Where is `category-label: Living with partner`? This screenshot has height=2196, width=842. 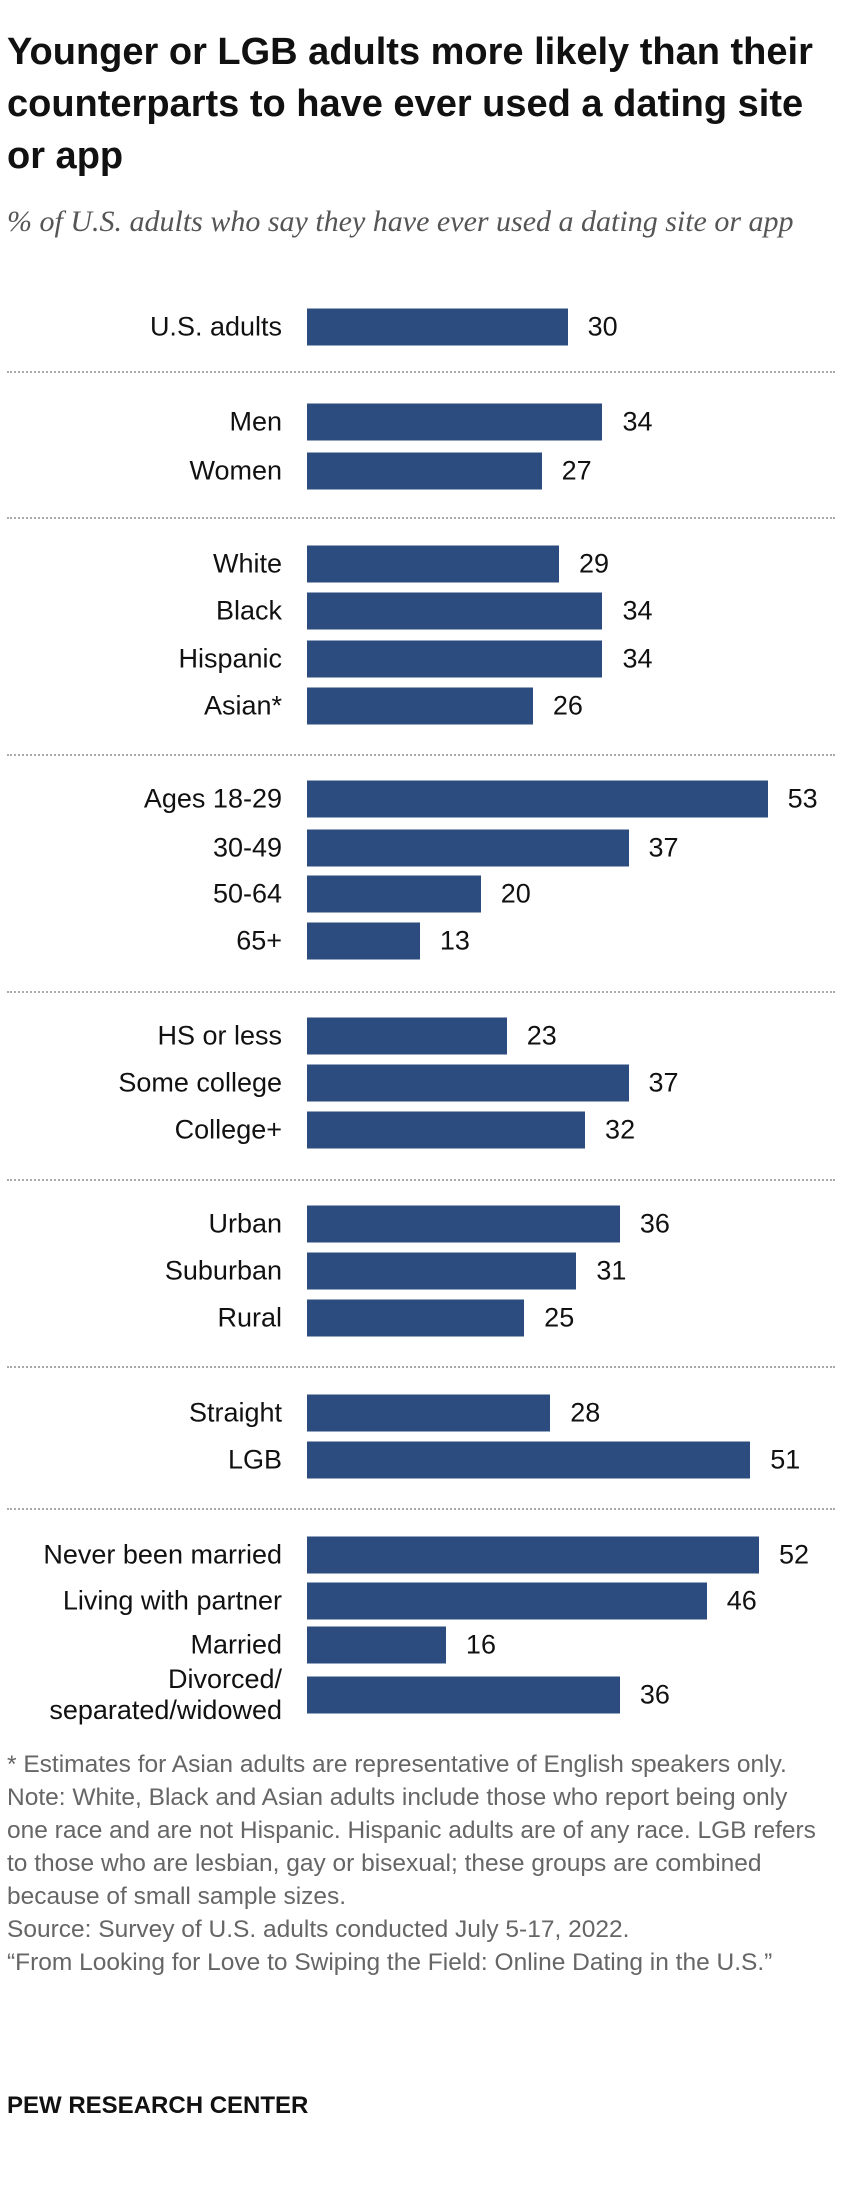 category-label: Living with partner is located at coordinates (172, 1600).